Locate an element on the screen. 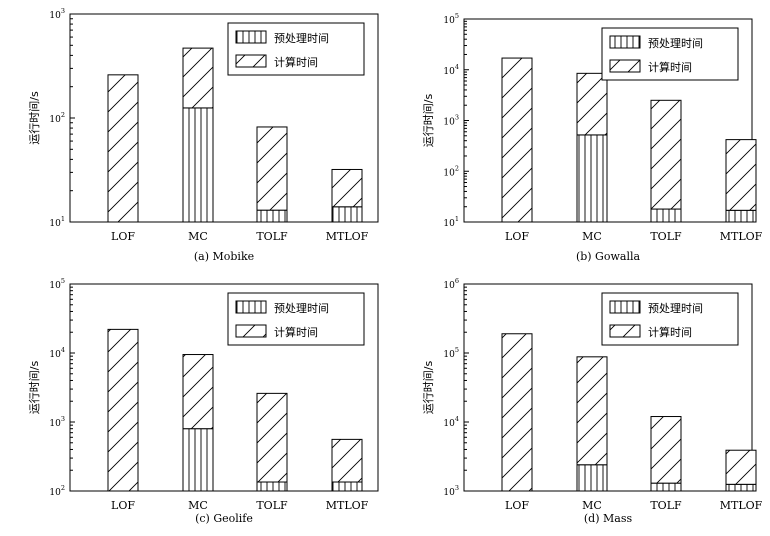 Image resolution: width=770 pixels, height=536 pixels. panel-caption: (b) Gowalla is located at coordinates (608, 256).